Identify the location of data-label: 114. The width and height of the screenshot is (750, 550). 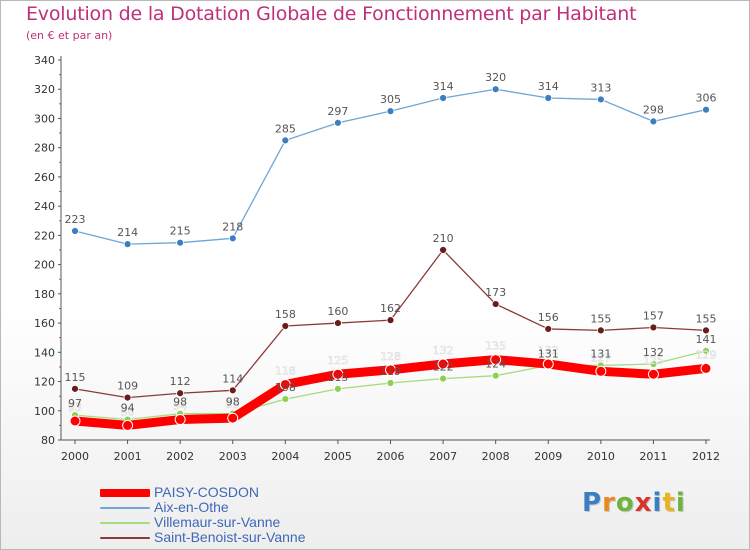
(232, 378).